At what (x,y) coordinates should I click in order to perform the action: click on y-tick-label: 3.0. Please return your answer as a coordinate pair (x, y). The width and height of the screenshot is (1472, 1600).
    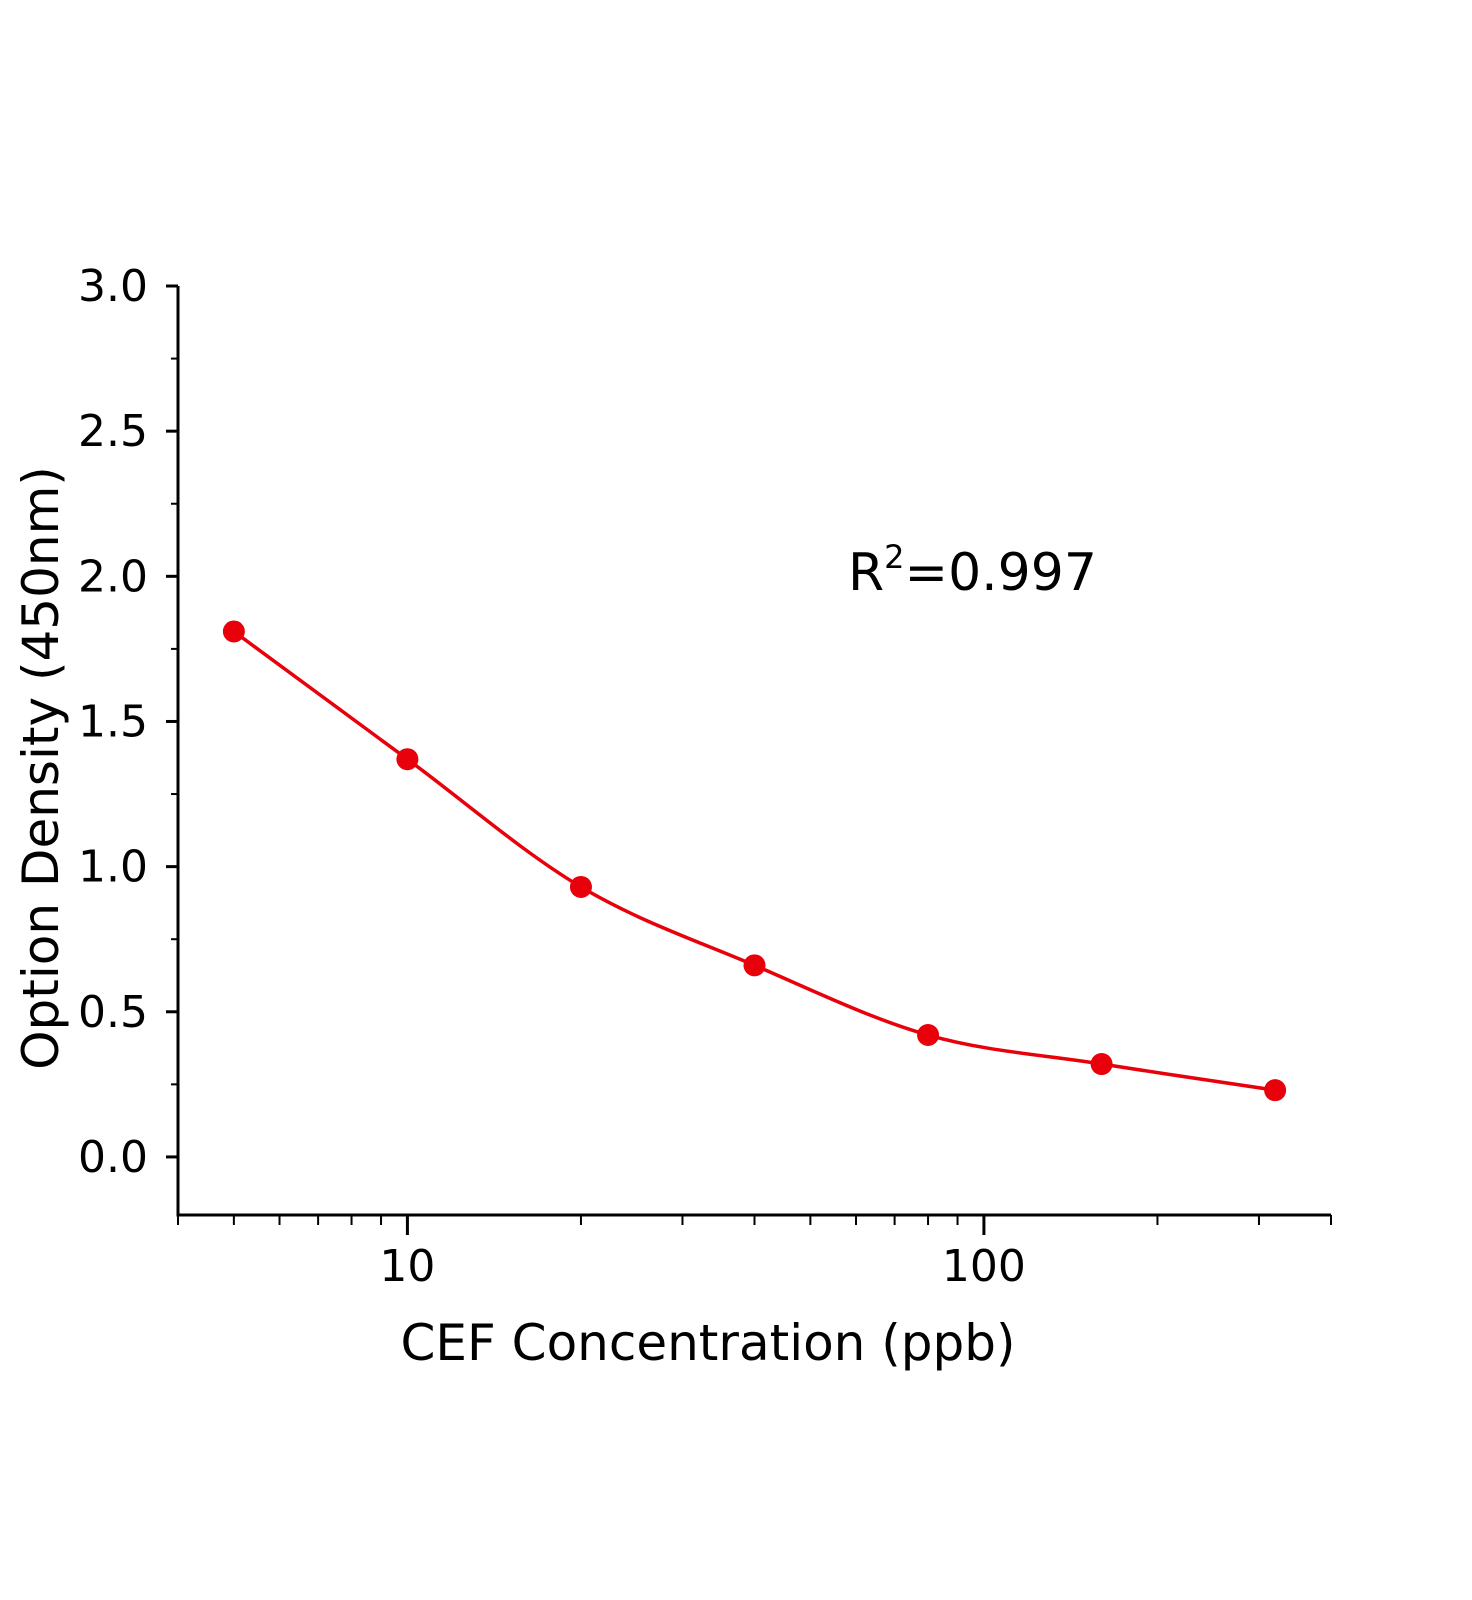
    Looking at the image, I should click on (113, 286).